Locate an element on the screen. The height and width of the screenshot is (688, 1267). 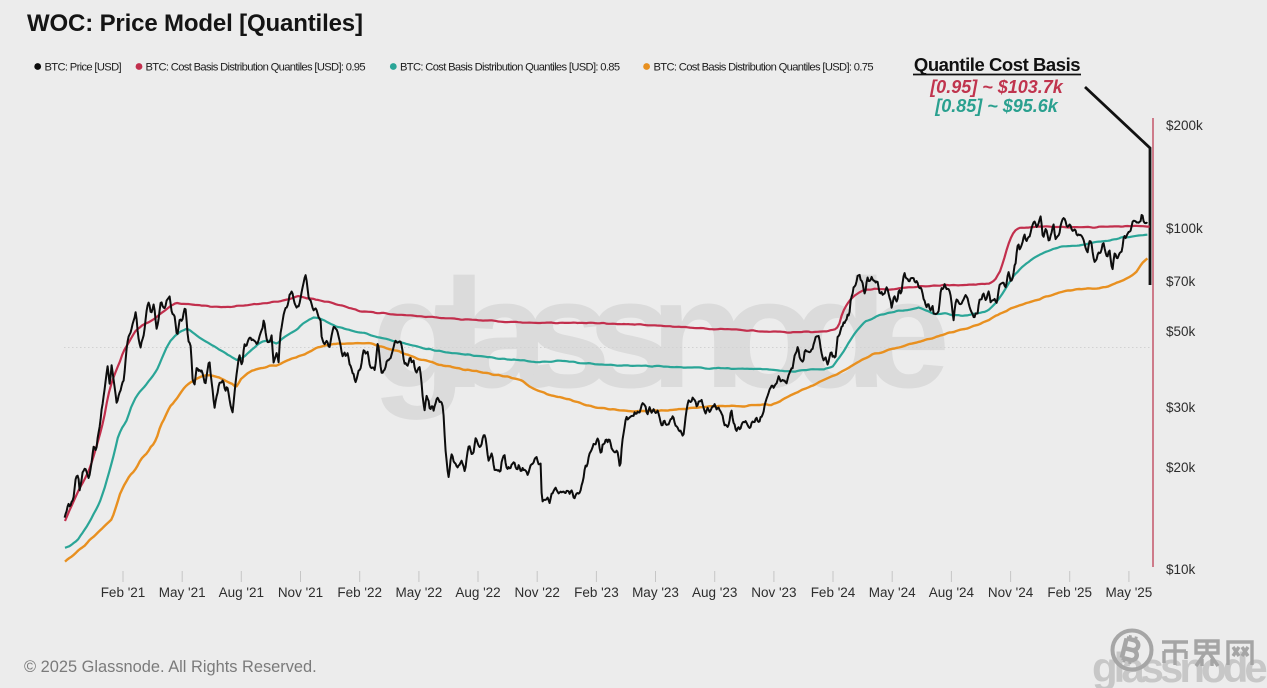
svg-text: [0.85] ~ $95.6k is located at coordinates (996, 106).